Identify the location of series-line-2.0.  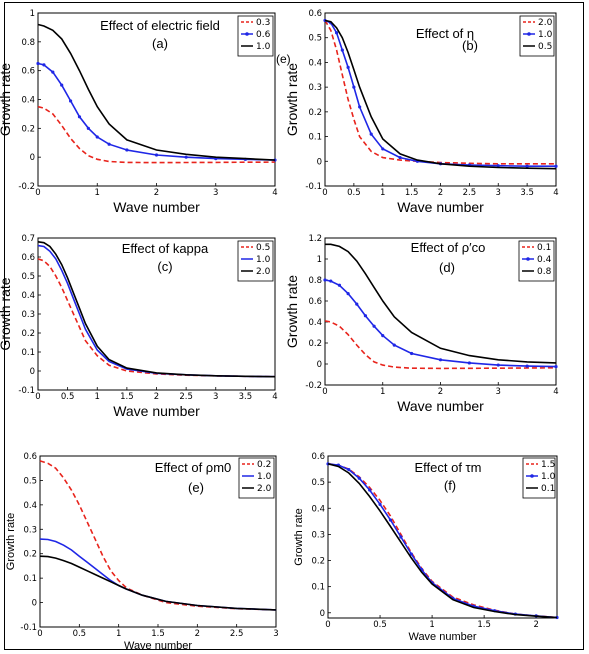
(156, 309).